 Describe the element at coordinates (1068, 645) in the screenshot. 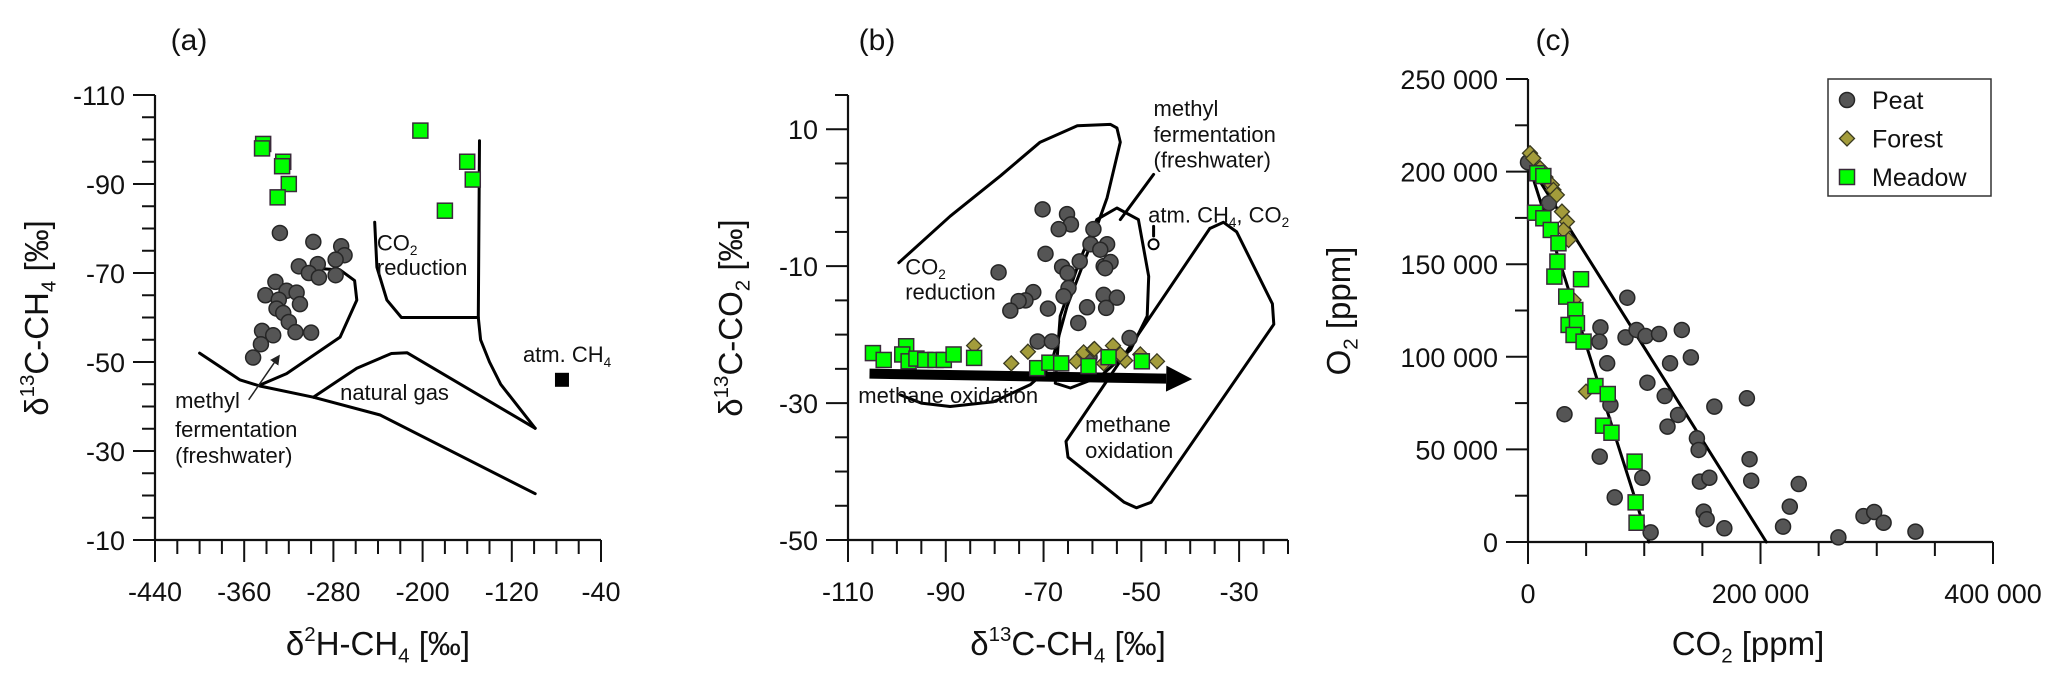

I see `x-axis-title: δ13C-CH4 [‰]` at that location.